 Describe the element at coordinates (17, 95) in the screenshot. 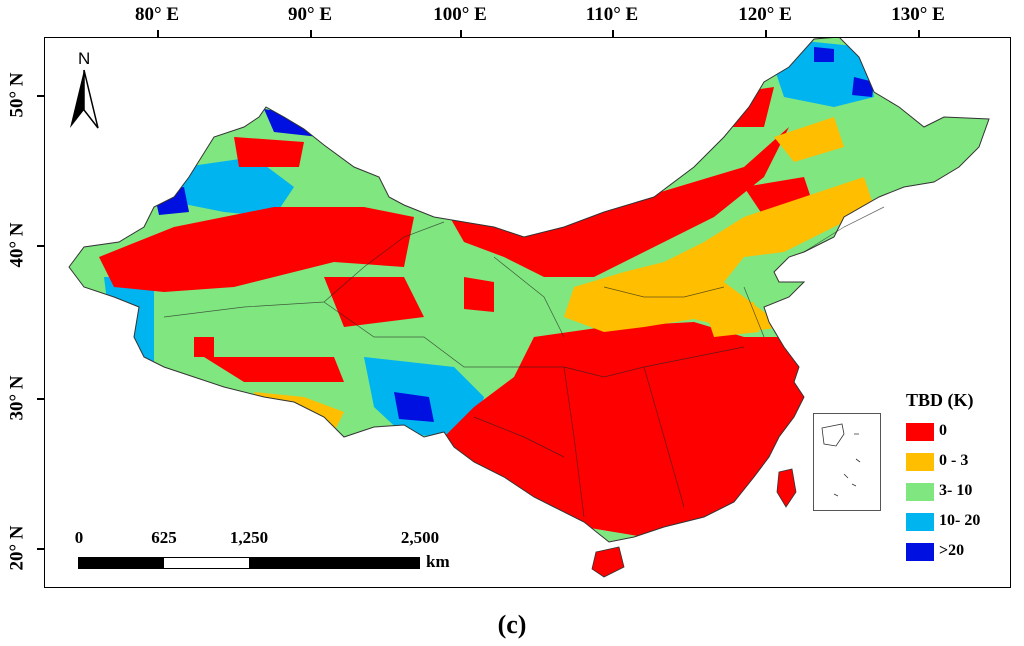

I see `lat-label-50: 50° N` at that location.